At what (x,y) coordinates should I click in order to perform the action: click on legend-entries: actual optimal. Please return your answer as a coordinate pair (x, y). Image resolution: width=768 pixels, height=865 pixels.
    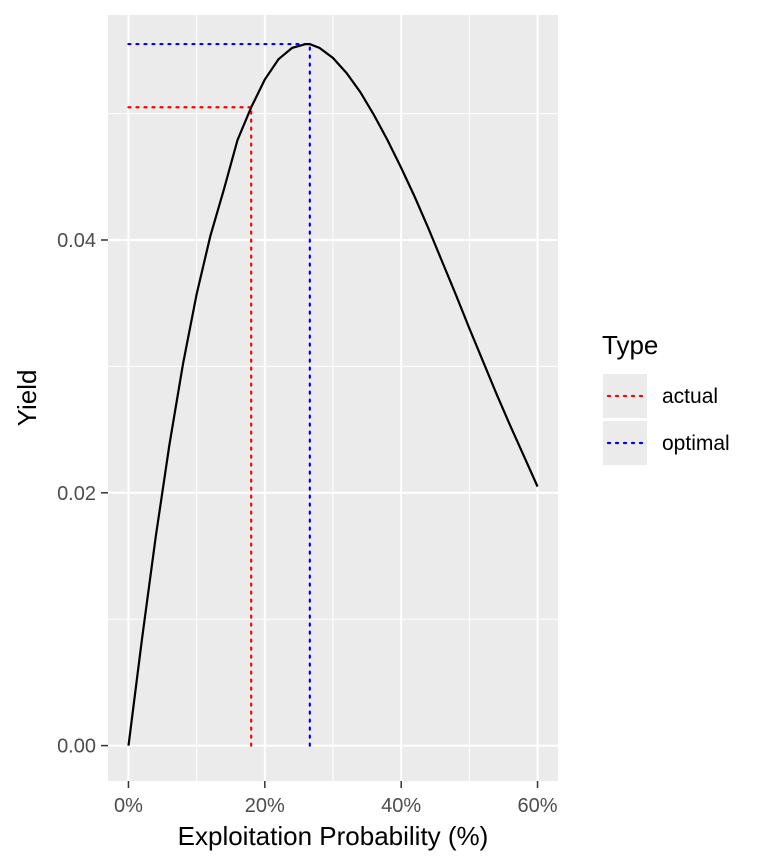
    Looking at the image, I should click on (666, 419).